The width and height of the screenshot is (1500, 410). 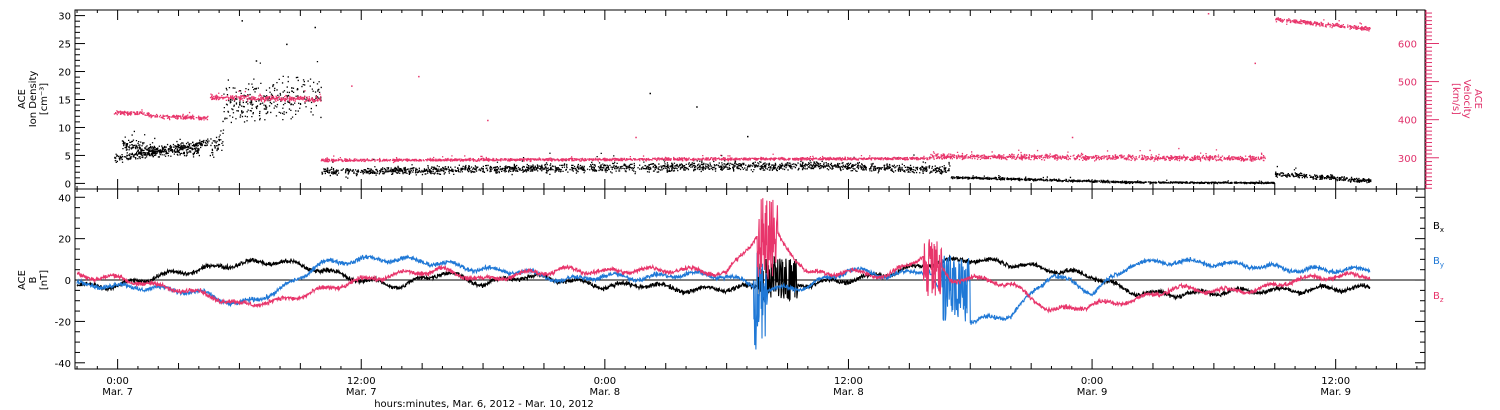 I want to click on legend-Bx: Bx, so click(x=1438, y=227).